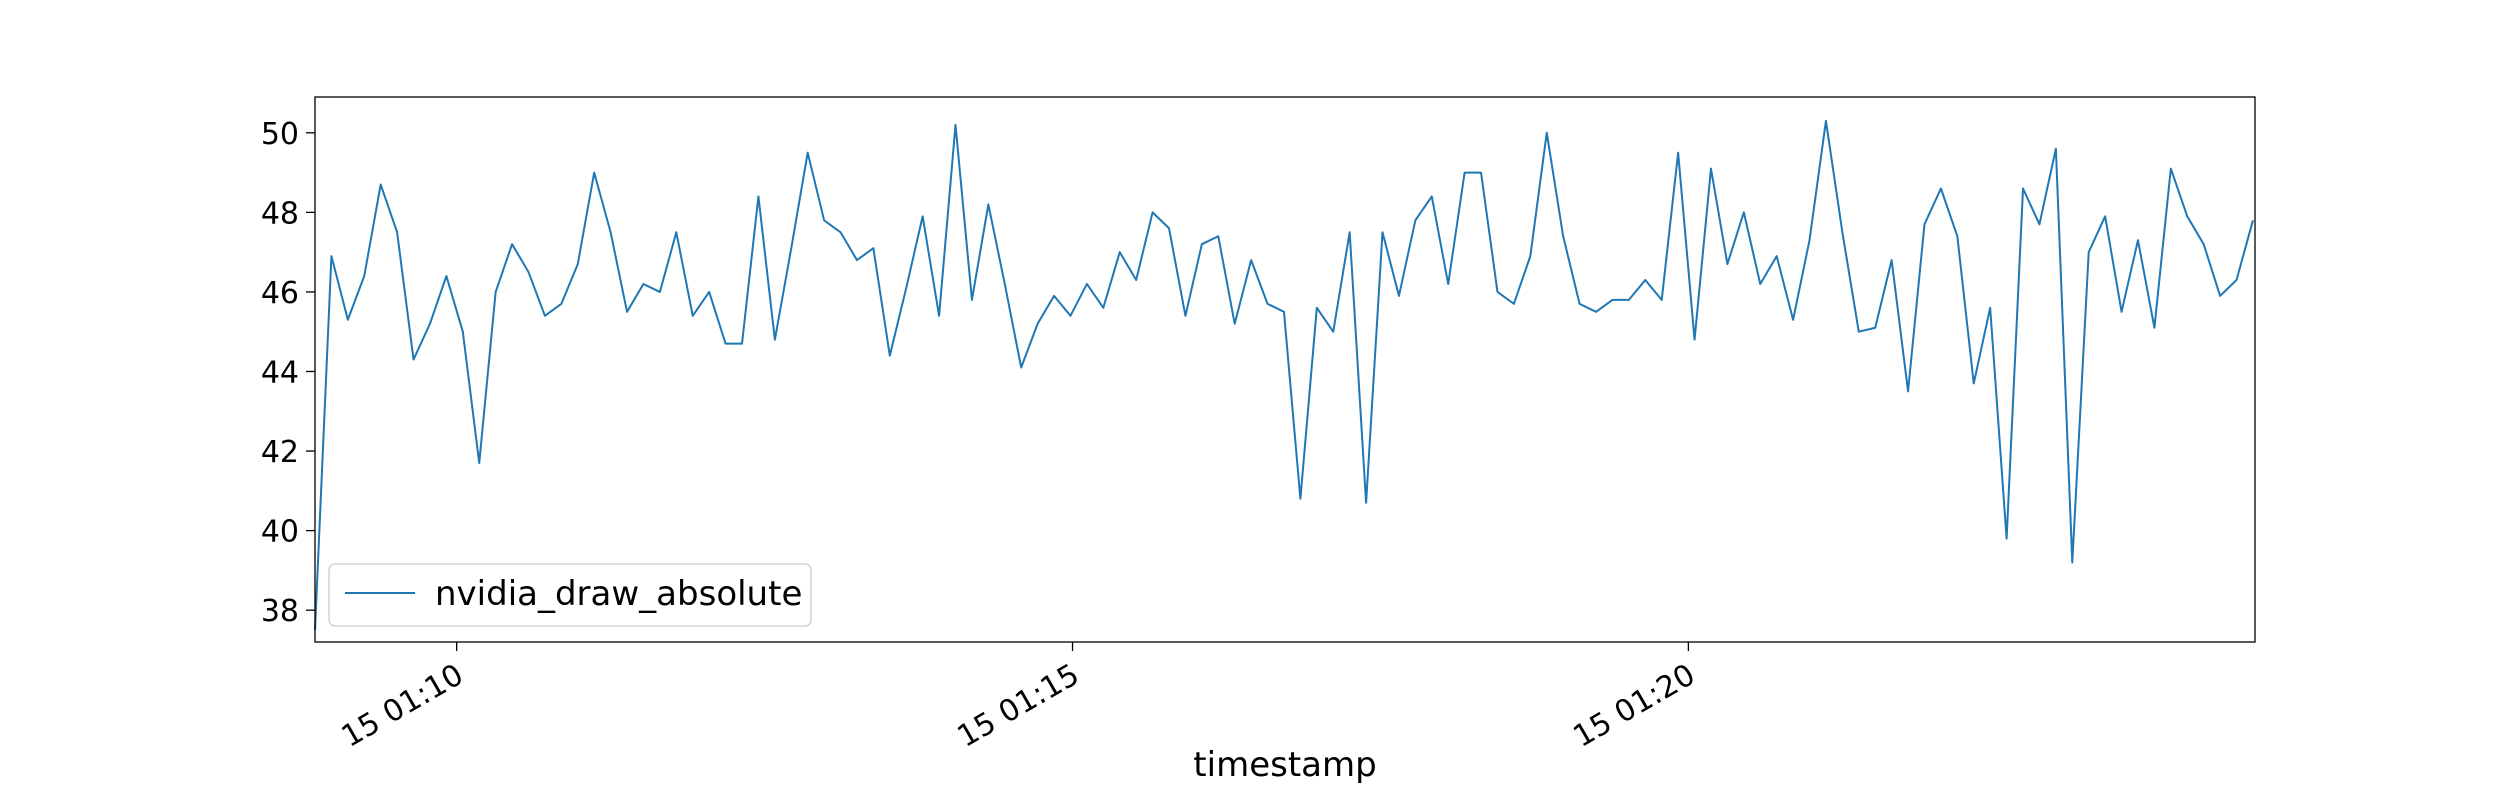 The image size is (2500, 800). I want to click on y-tick-label: 38, so click(280, 611).